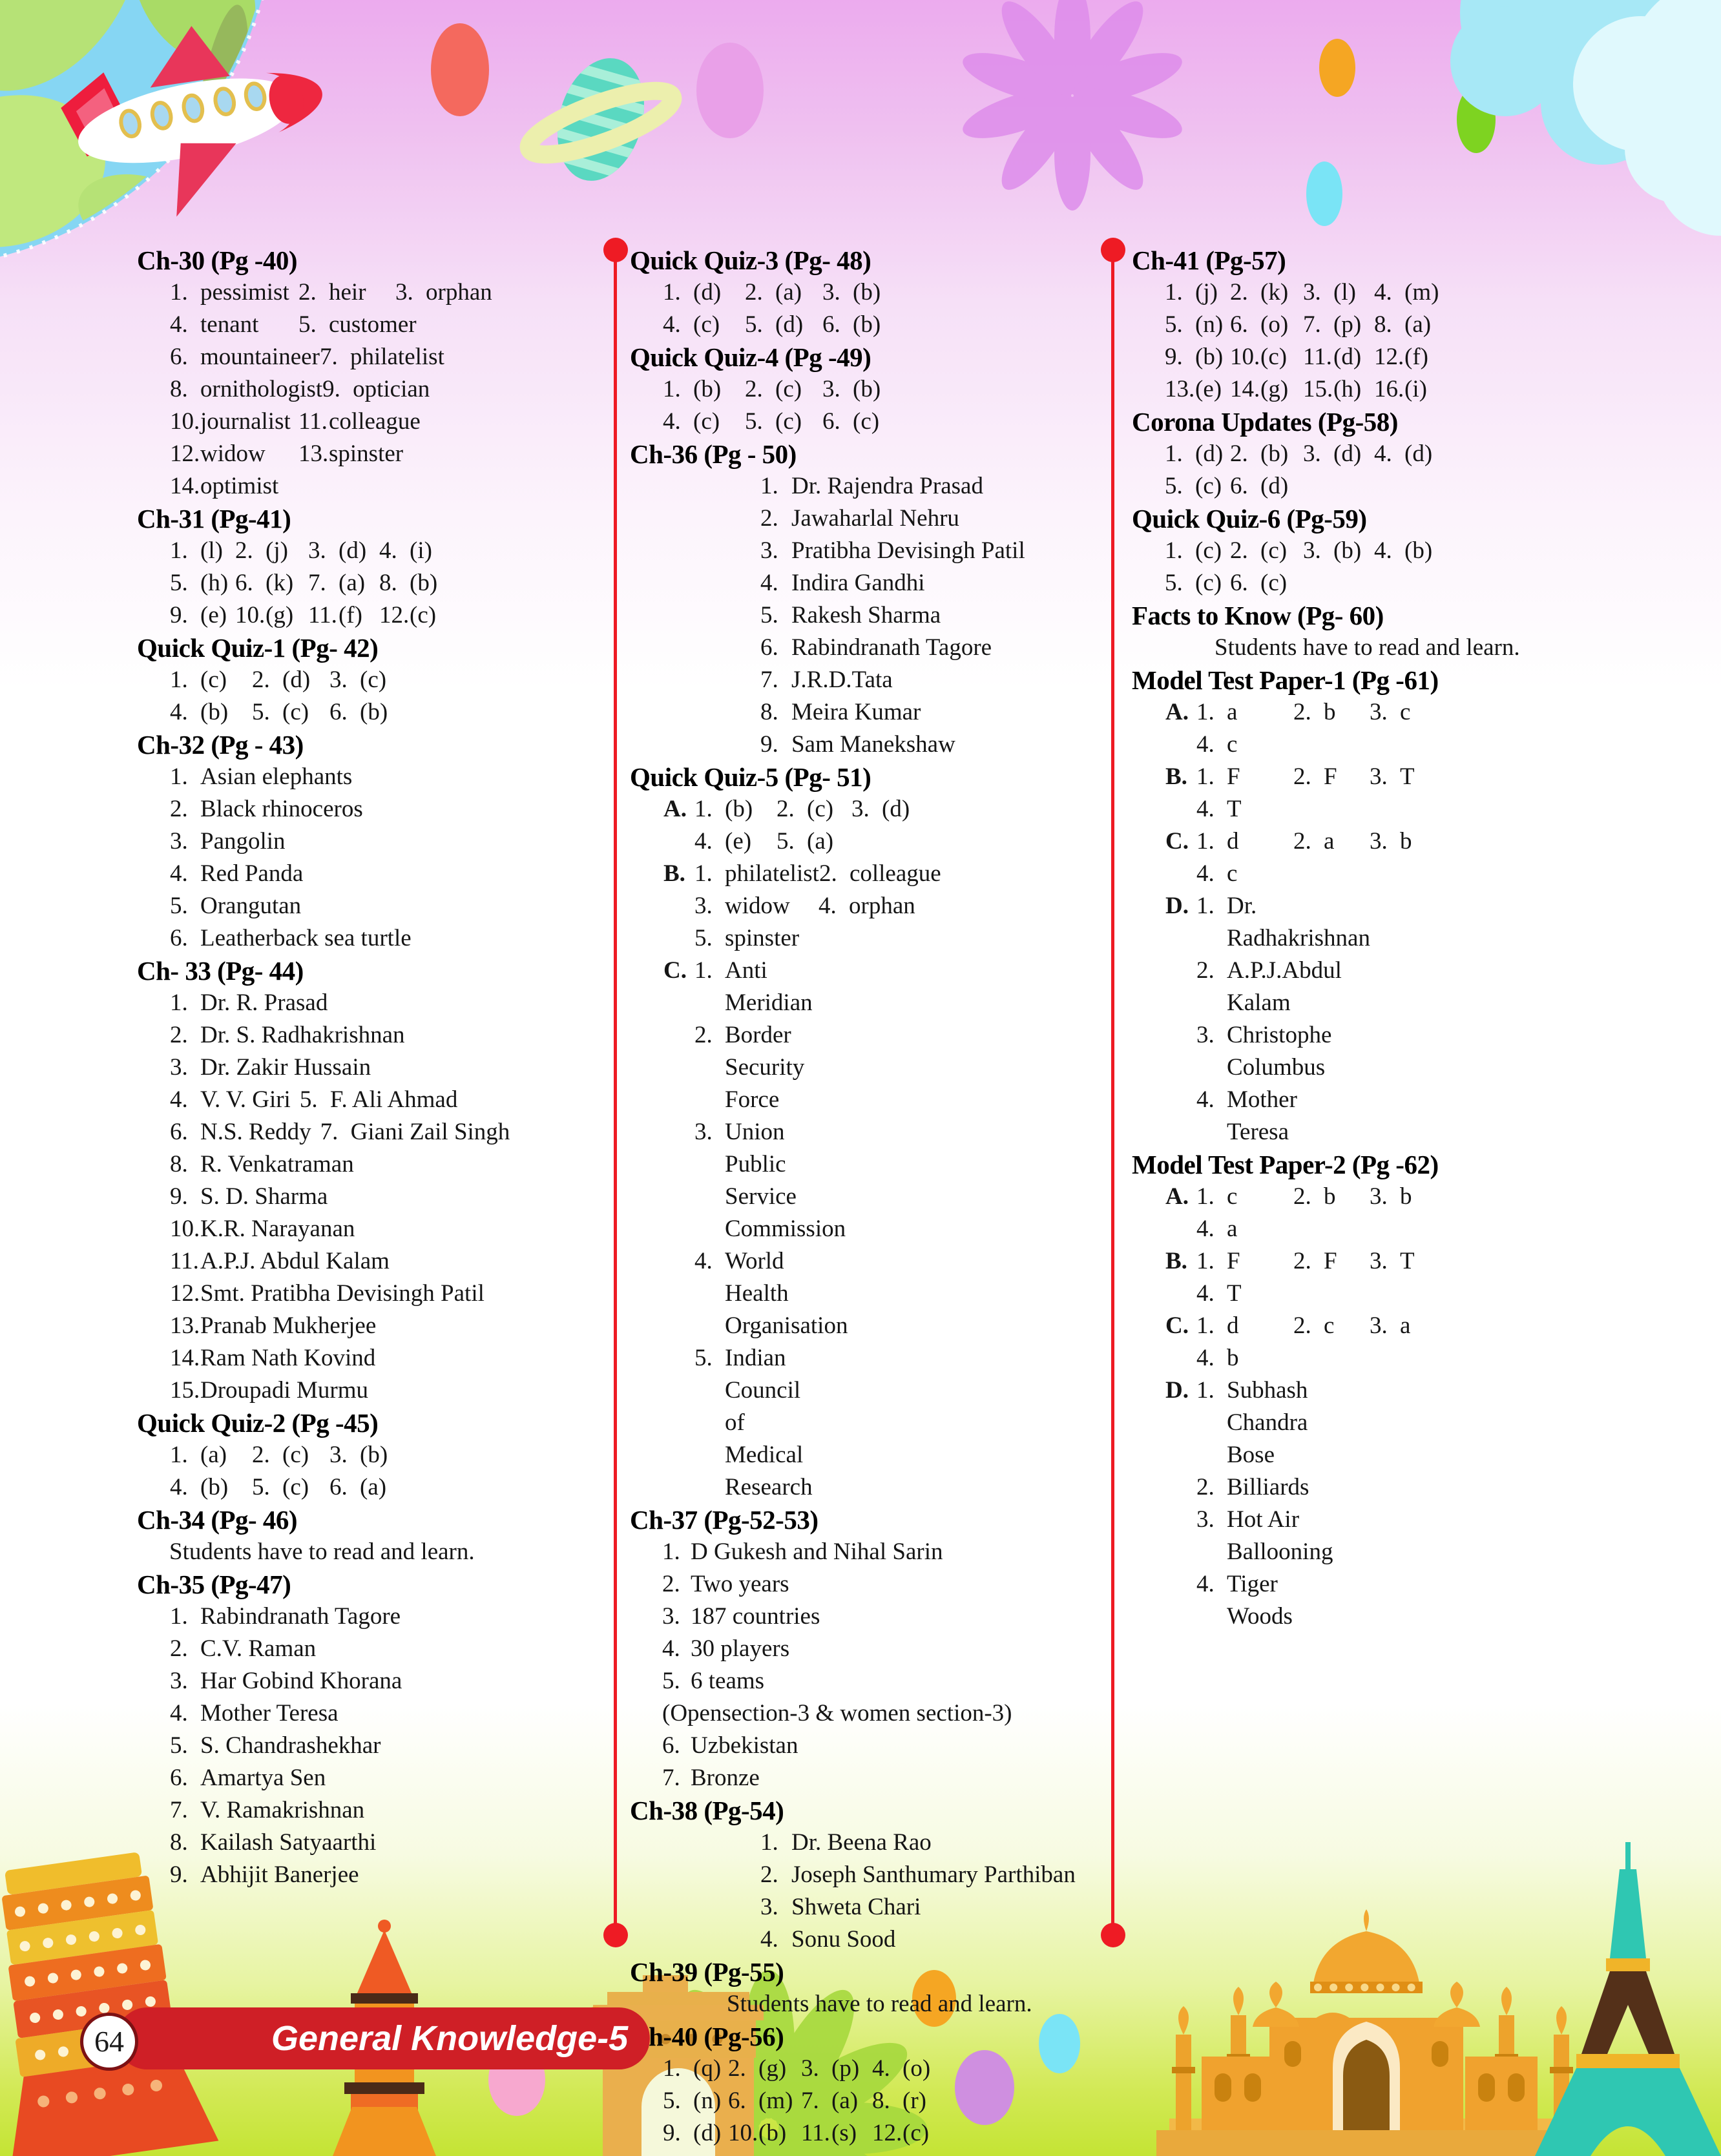 This screenshot has width=1721, height=2156. Describe the element at coordinates (1390, 713) in the screenshot. I see `answer-item: 3. c` at that location.